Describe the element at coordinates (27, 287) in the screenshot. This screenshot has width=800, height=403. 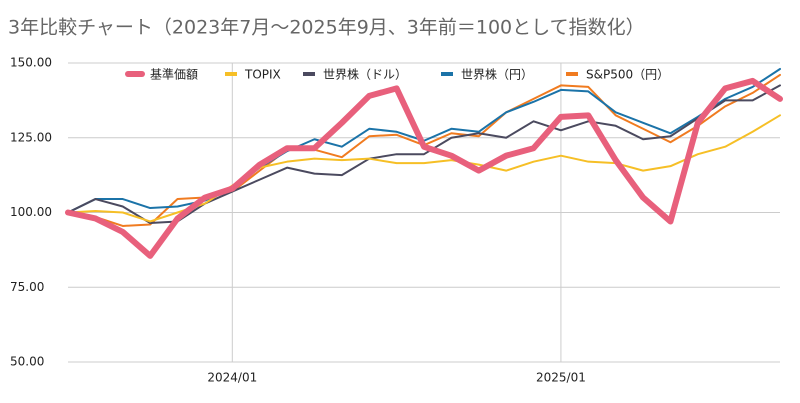
I see `y-tick-label: 75.00` at that location.